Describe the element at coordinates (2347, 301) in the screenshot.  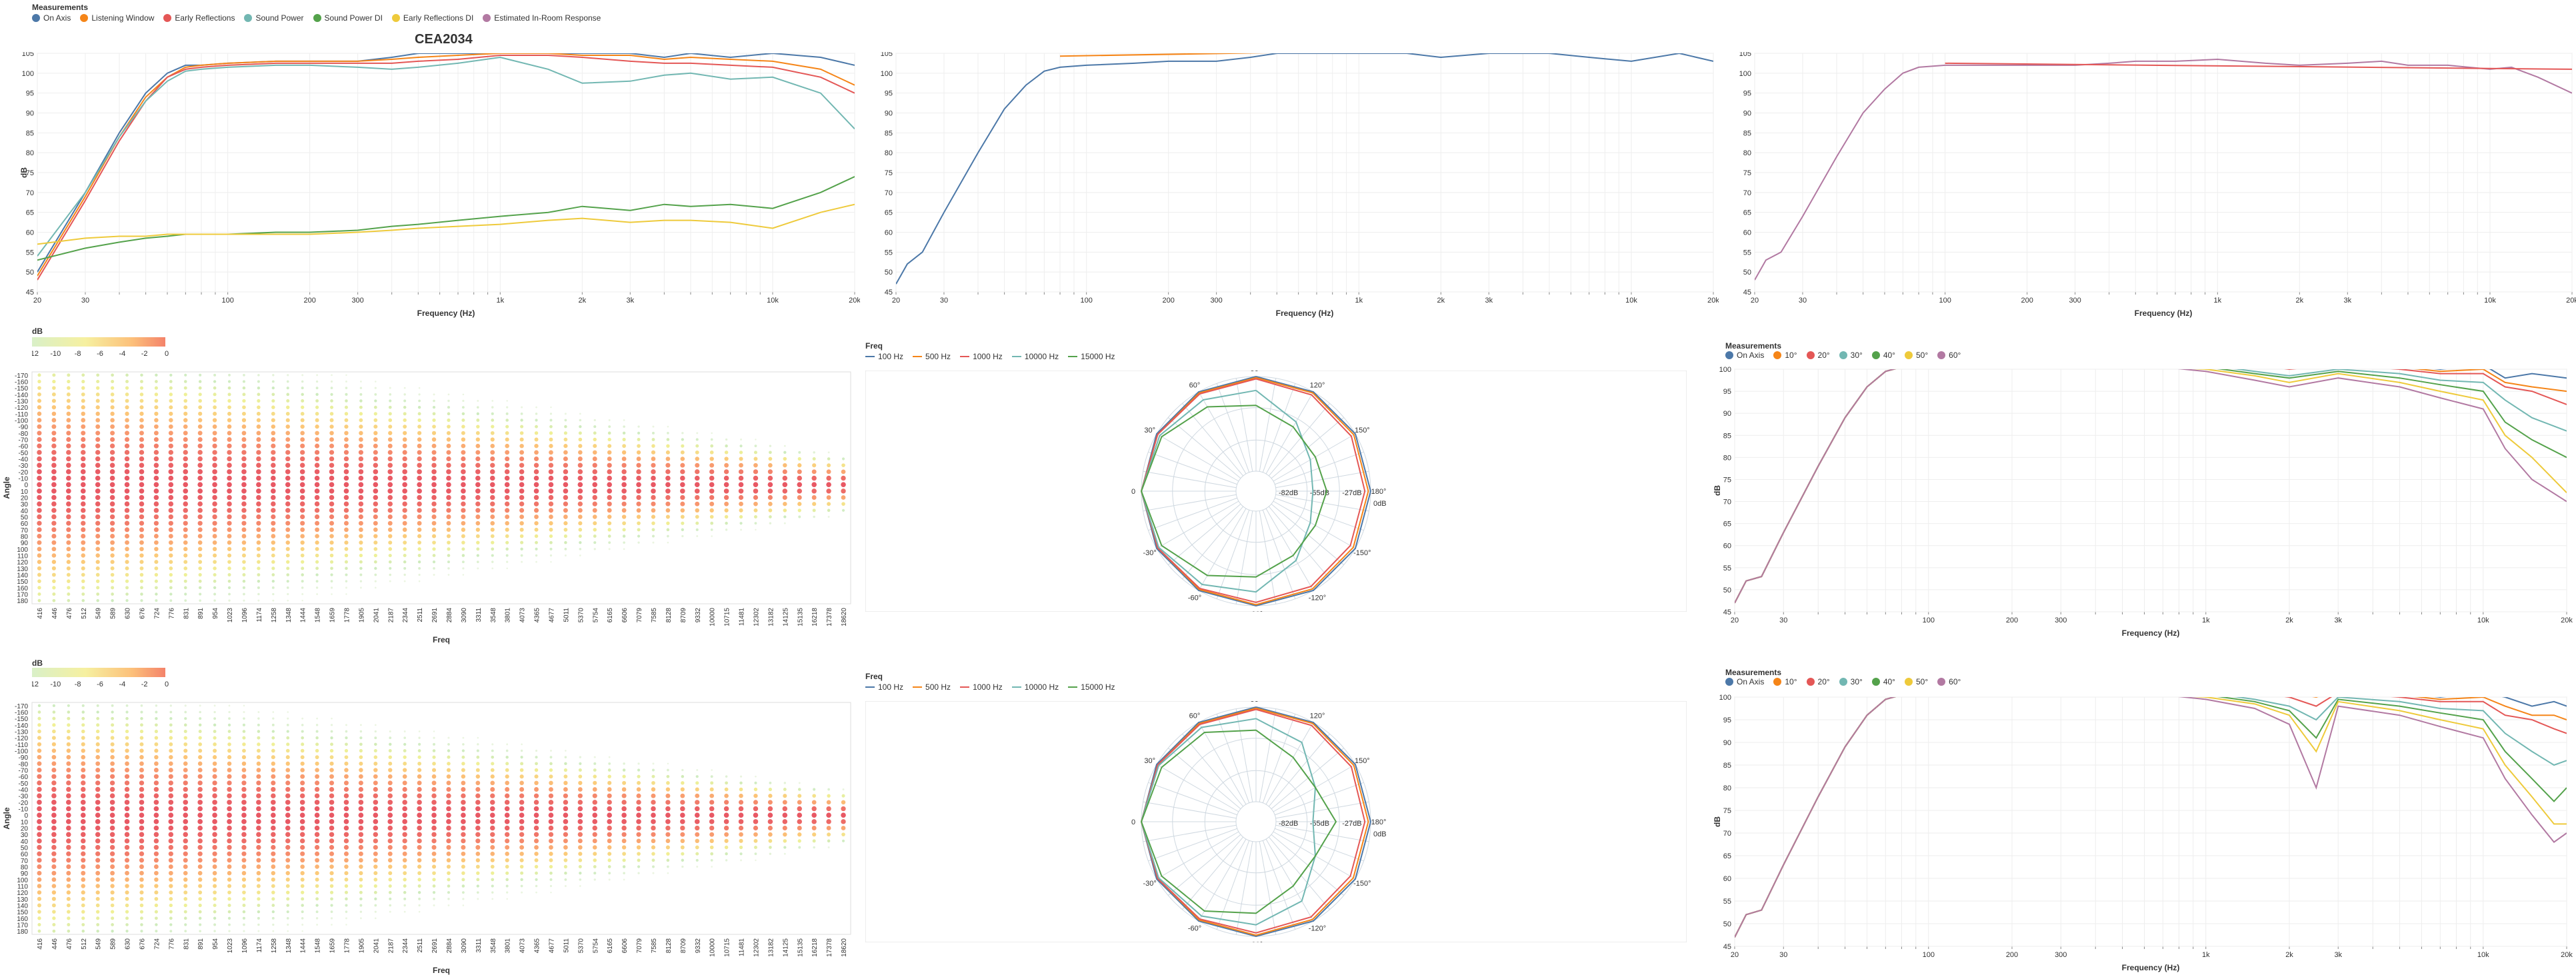
I see `x-tick-label: 3k` at that location.